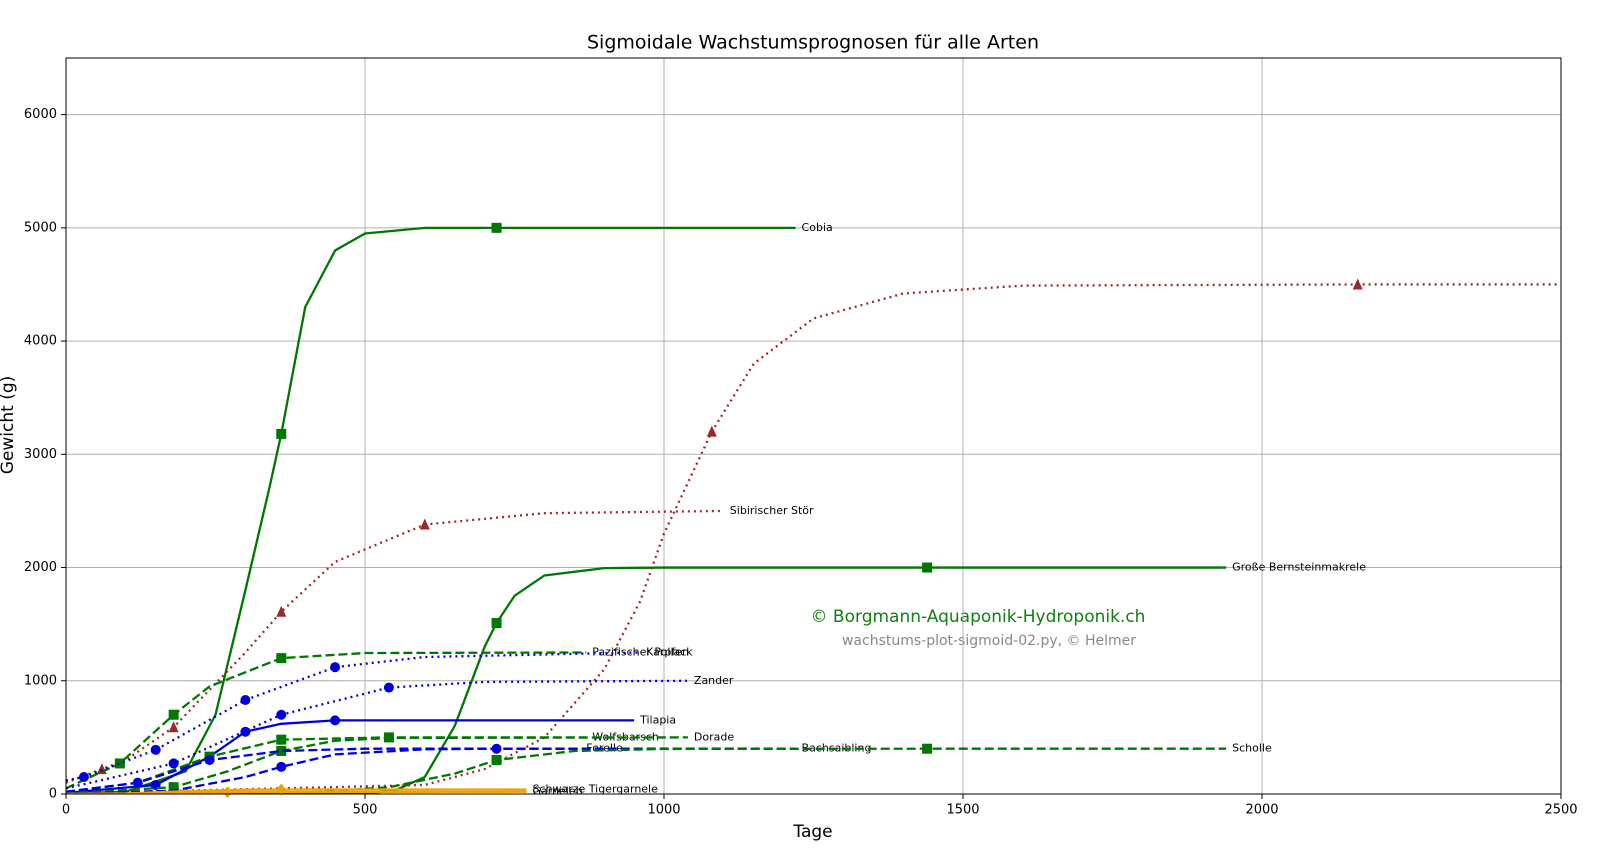  I want to click on watermark: © Borgmann-Aquaponik-Hydroponik.ch, so click(978, 617).